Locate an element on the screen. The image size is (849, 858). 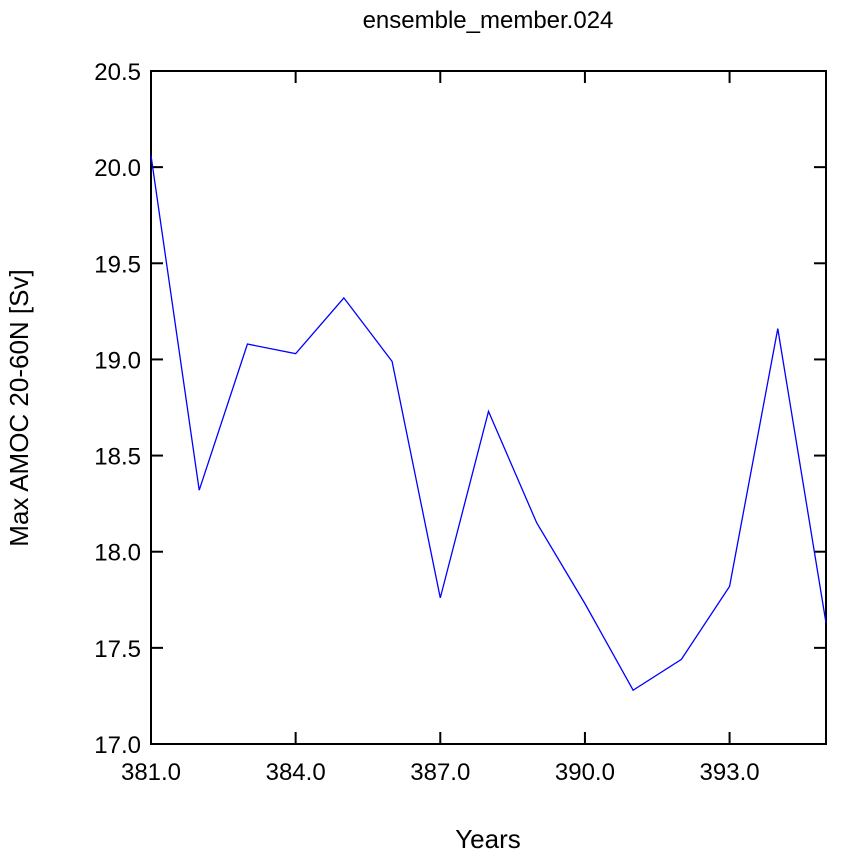
x-axis-label: Years is located at coordinates (488, 839).